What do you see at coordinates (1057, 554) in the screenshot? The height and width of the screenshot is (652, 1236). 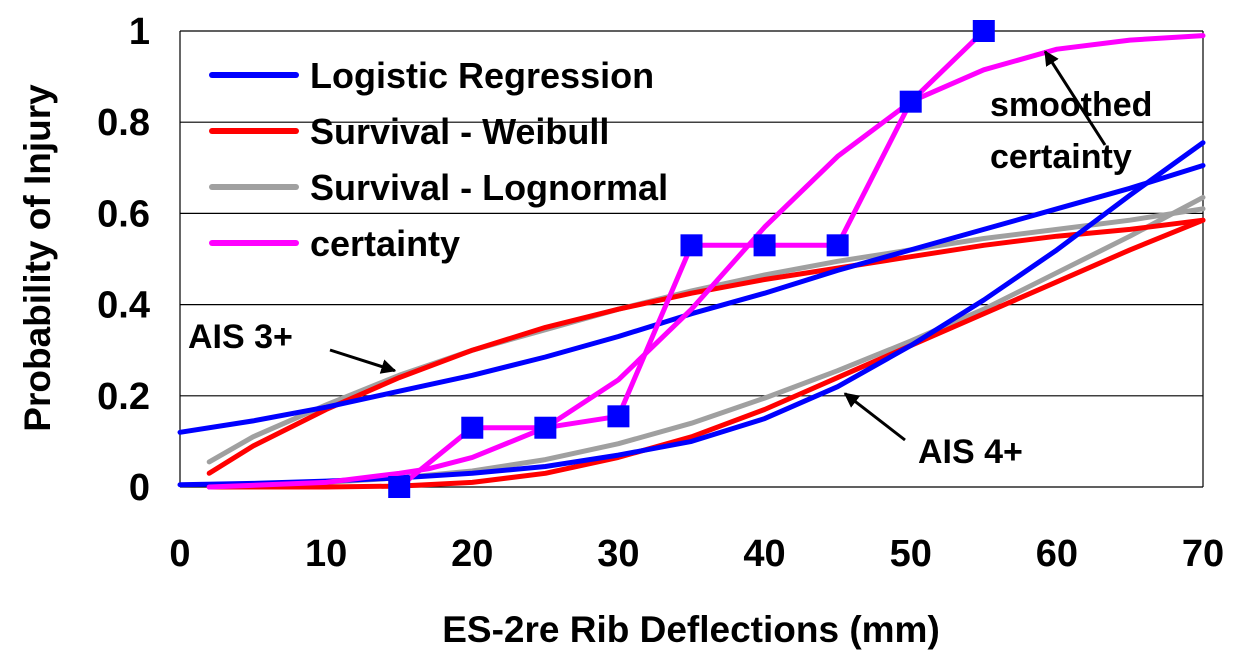 I see `x-tick-label-6: 60` at bounding box center [1057, 554].